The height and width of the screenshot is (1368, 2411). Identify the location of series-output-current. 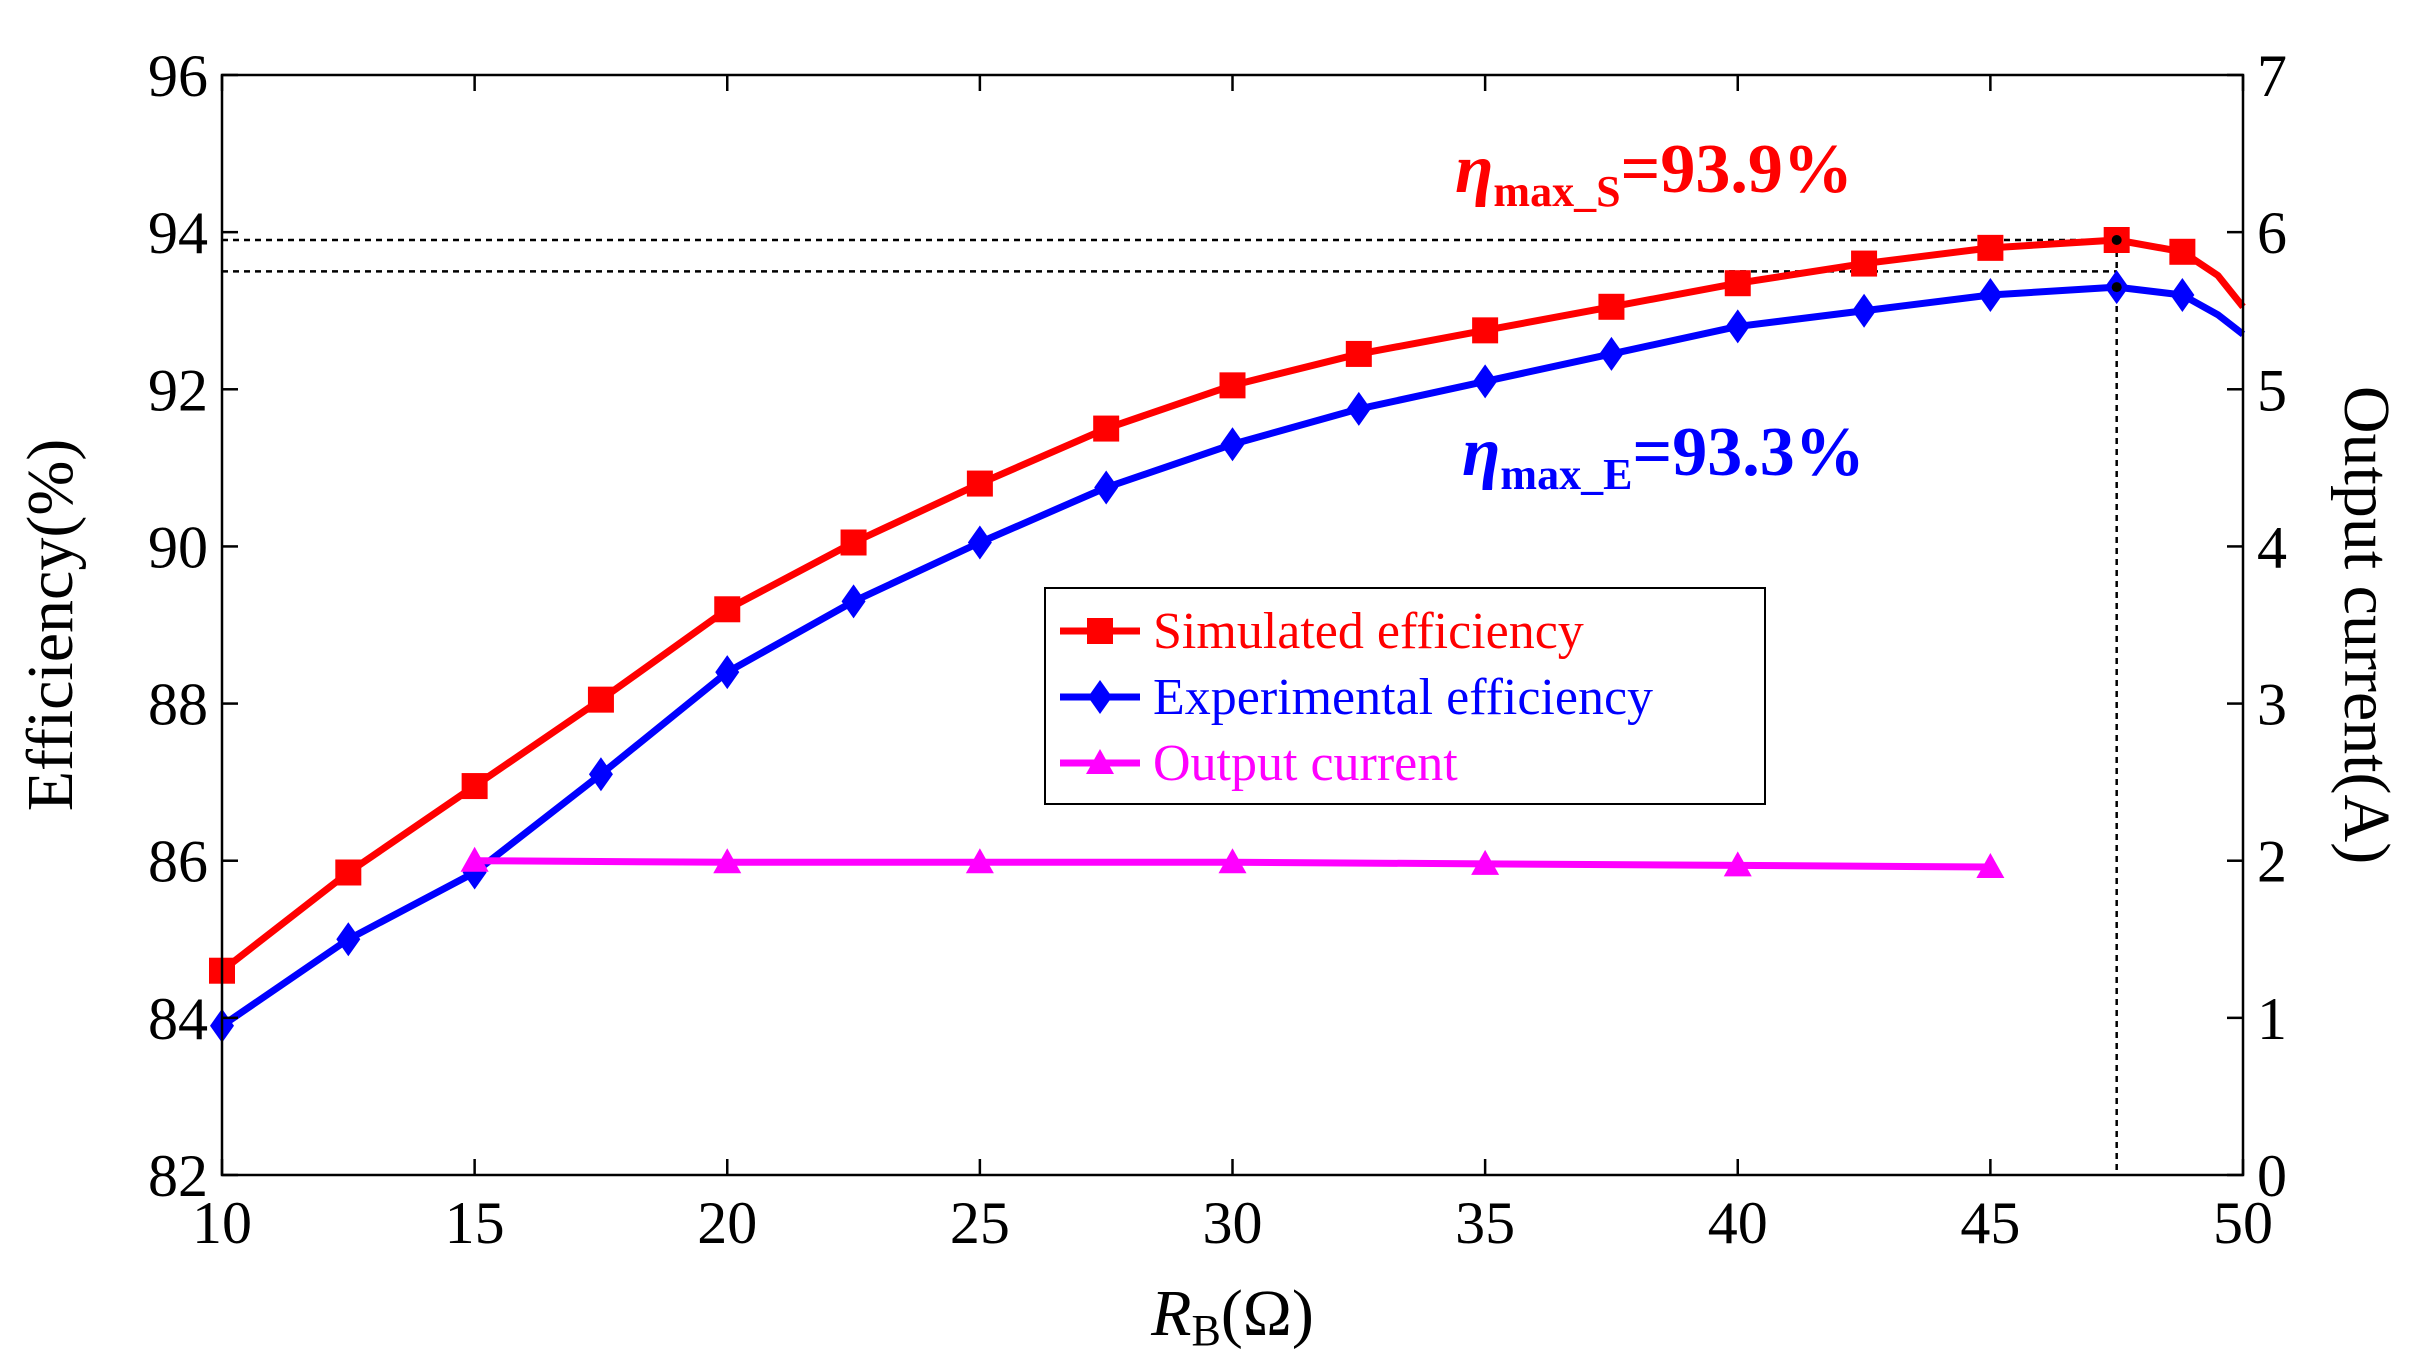
(1232, 862).